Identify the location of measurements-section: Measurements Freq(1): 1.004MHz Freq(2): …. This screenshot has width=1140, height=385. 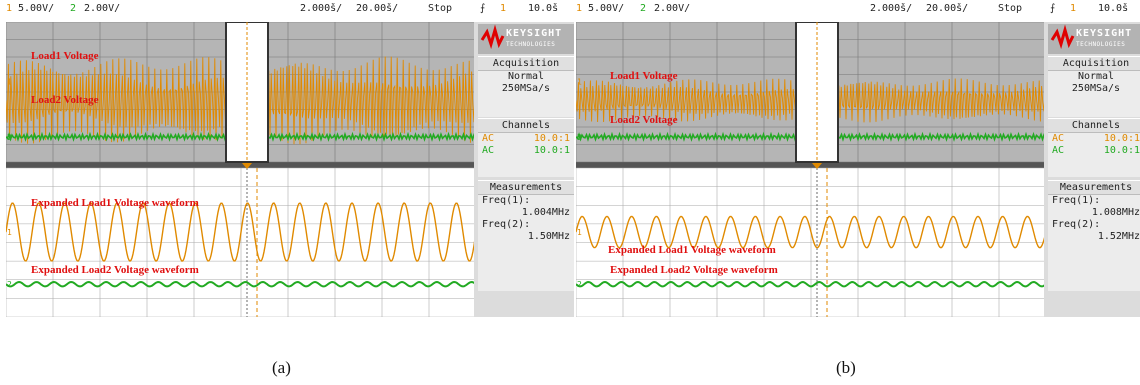
(526, 235).